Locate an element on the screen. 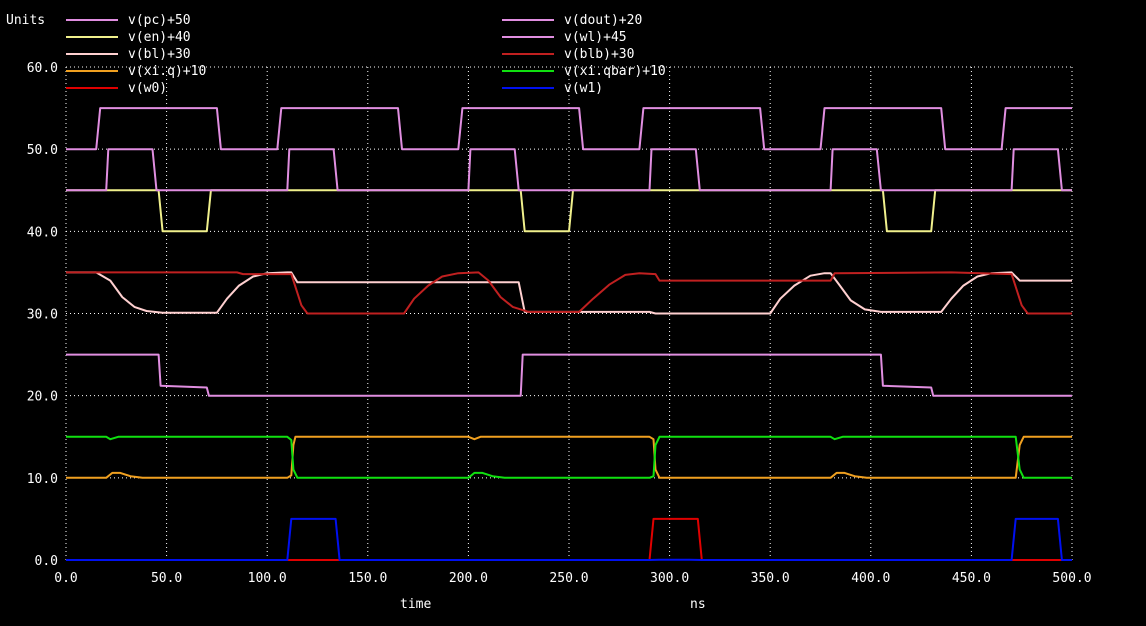 This screenshot has width=1146, height=626. x-tick-label: 100.0 is located at coordinates (267, 578).